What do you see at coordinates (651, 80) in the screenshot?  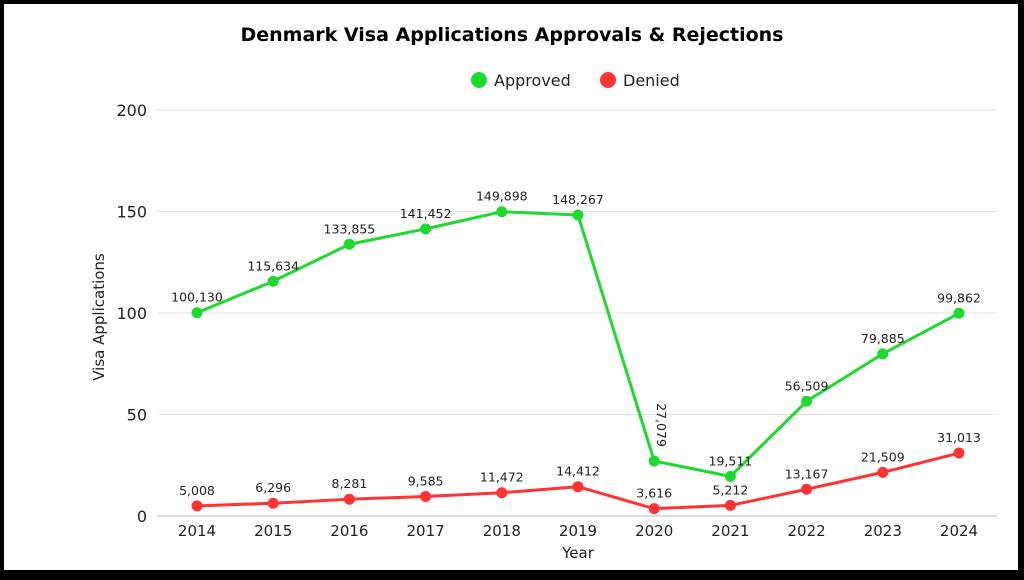 I see `legend-label-denied: Denied` at bounding box center [651, 80].